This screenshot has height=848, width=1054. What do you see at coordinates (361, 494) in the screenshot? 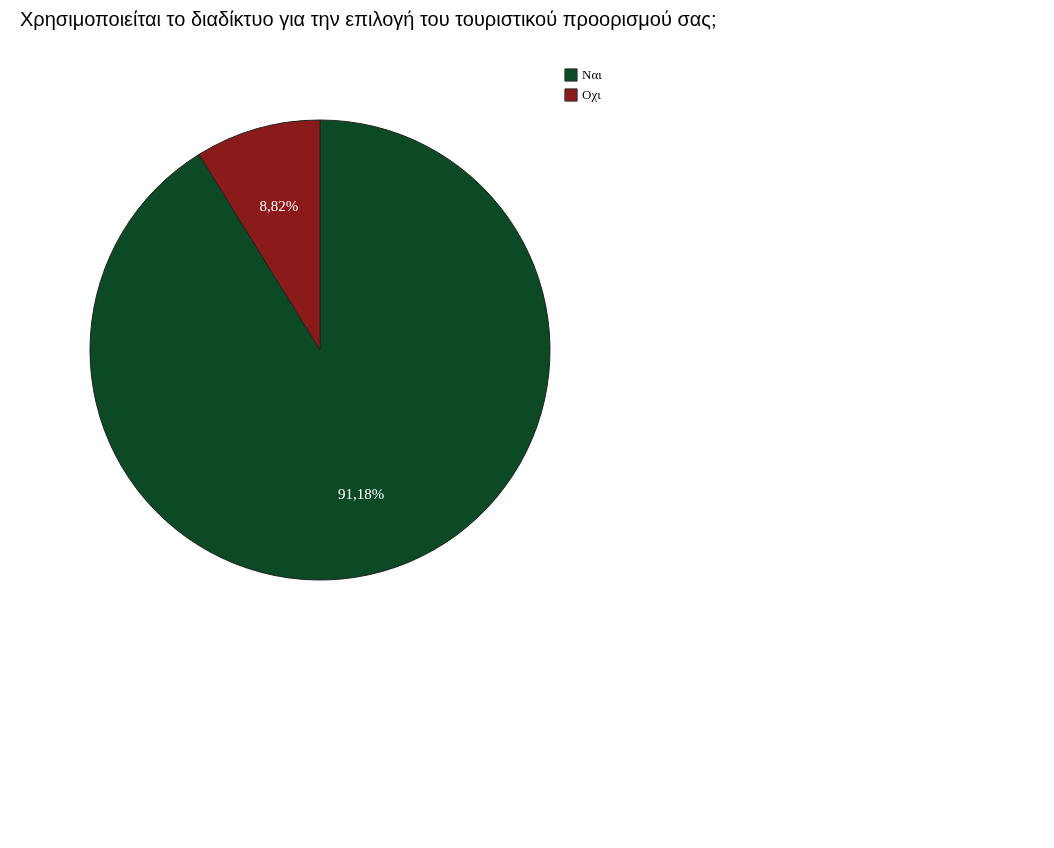
I see `data-label: 91,18%` at bounding box center [361, 494].